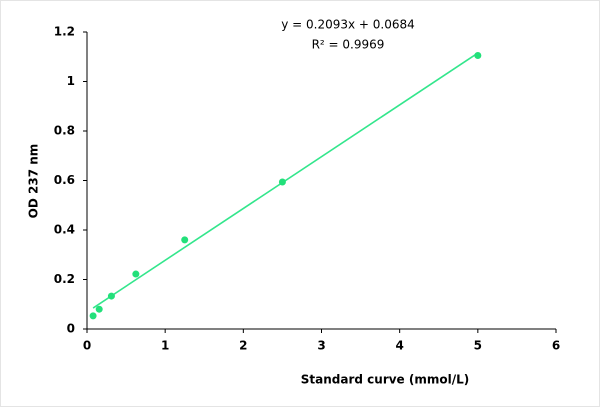 The width and height of the screenshot is (600, 407). Describe the element at coordinates (64, 180) in the screenshot. I see `y-tick-label: 0.6` at that location.